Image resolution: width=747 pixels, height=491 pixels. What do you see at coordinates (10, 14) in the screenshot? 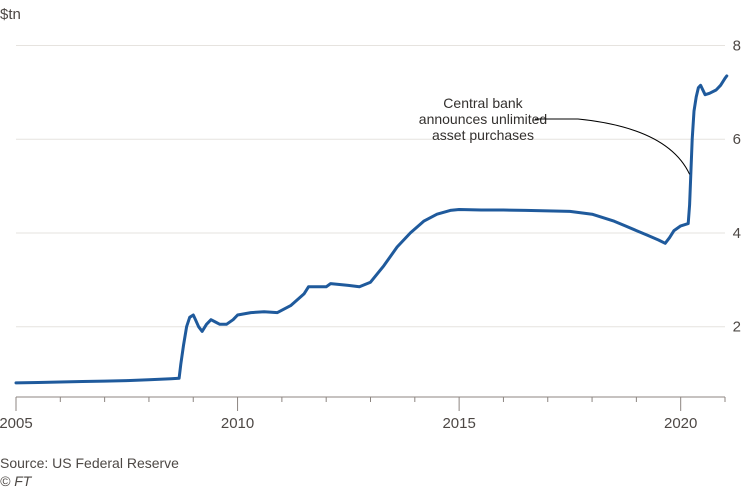
I see `y-unit-label: $tn` at bounding box center [10, 14].